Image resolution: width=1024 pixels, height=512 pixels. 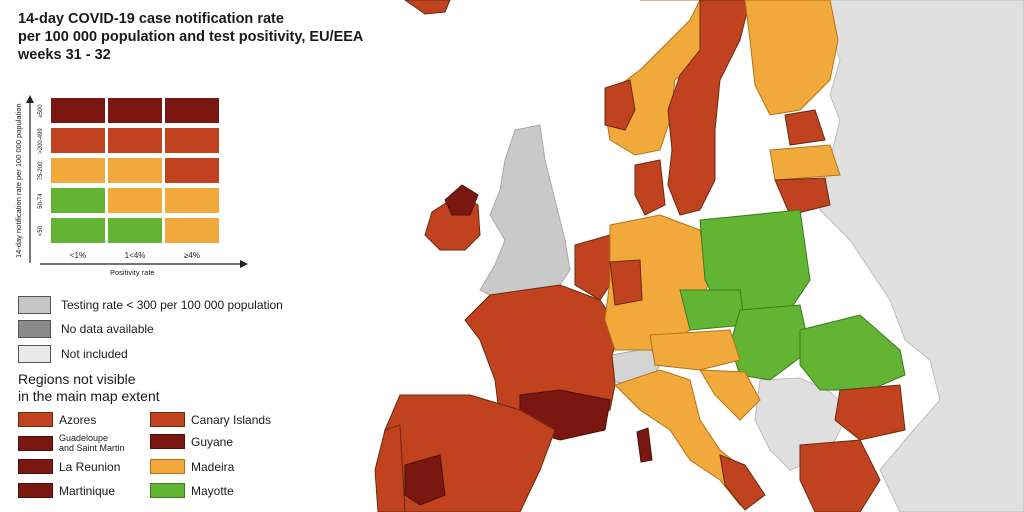 What do you see at coordinates (461, 200) in the screenshot?
I see `map-ireland-north` at bounding box center [461, 200].